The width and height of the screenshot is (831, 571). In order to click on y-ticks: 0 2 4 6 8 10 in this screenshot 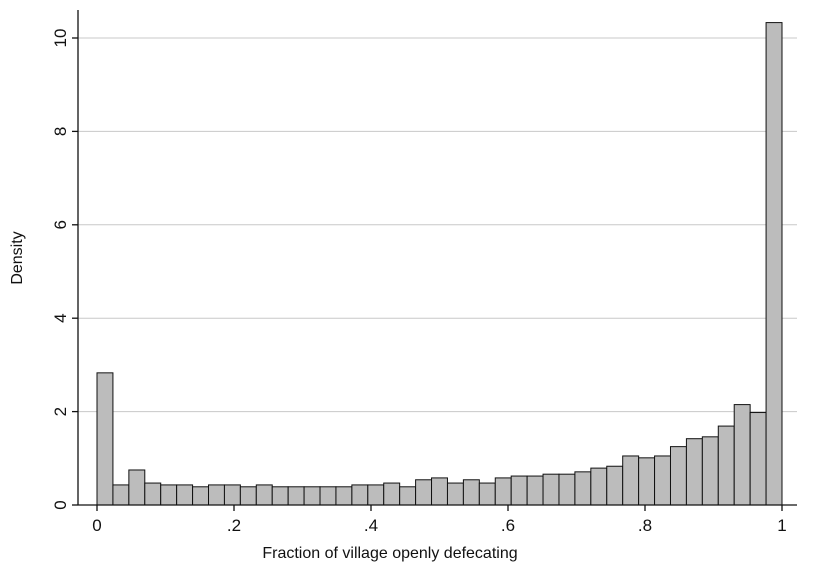, I will do `click(64, 269)`.